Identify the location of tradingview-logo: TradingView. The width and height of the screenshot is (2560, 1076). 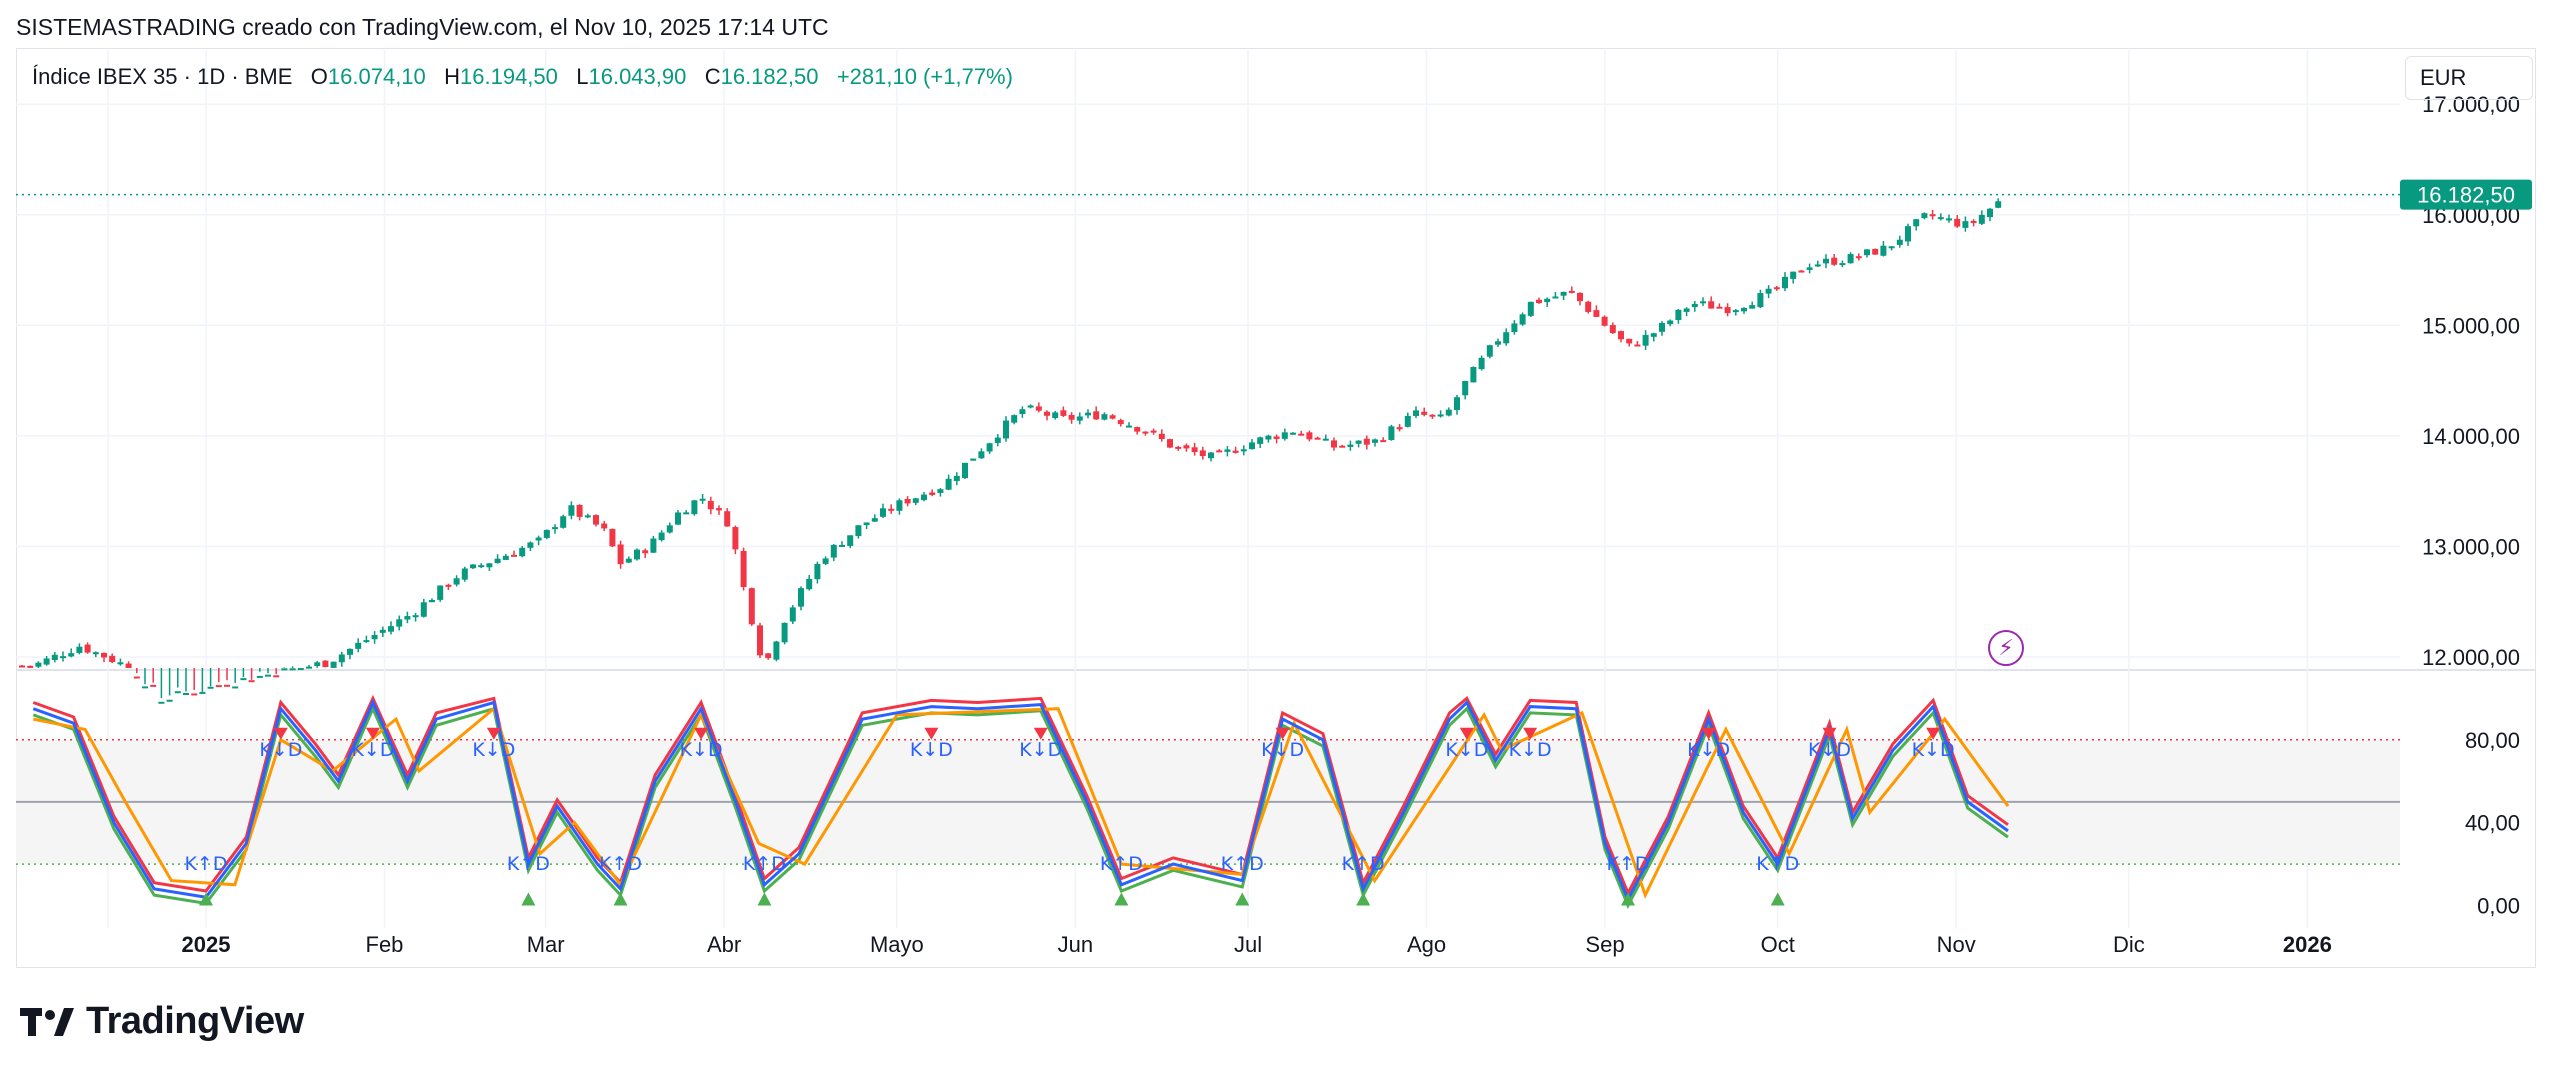
(162, 1021).